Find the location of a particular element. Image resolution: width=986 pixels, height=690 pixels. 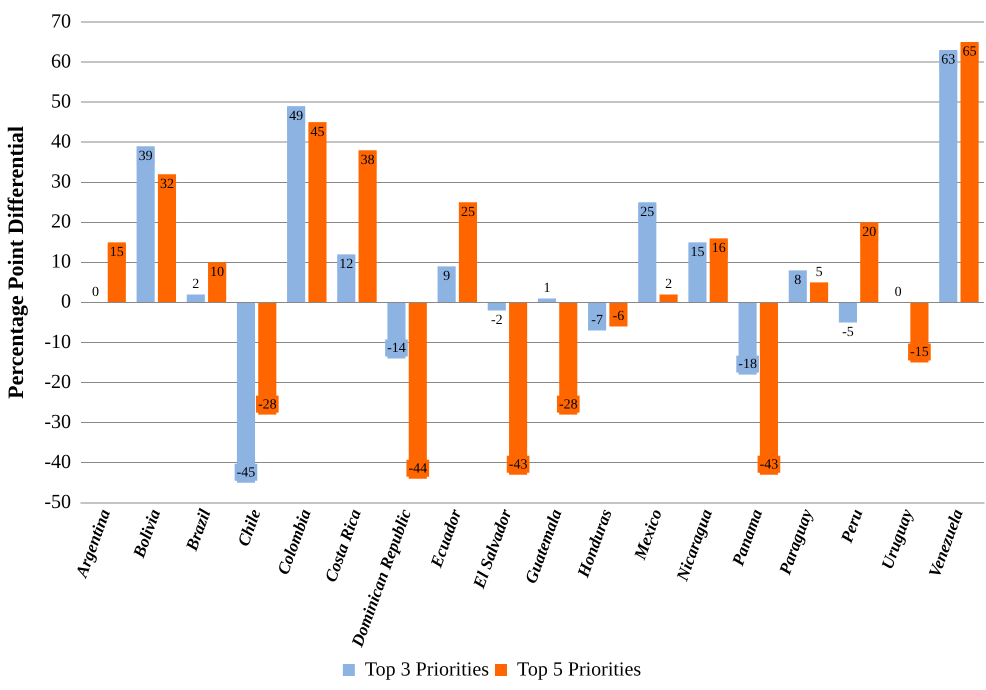

x-tick-label: Costa Rica is located at coordinates (343, 545).